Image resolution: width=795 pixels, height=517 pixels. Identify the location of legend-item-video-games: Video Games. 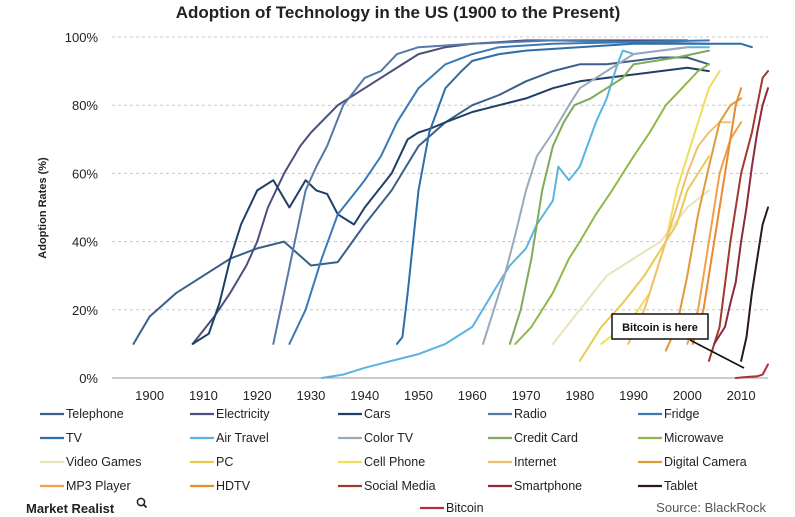
(91, 462).